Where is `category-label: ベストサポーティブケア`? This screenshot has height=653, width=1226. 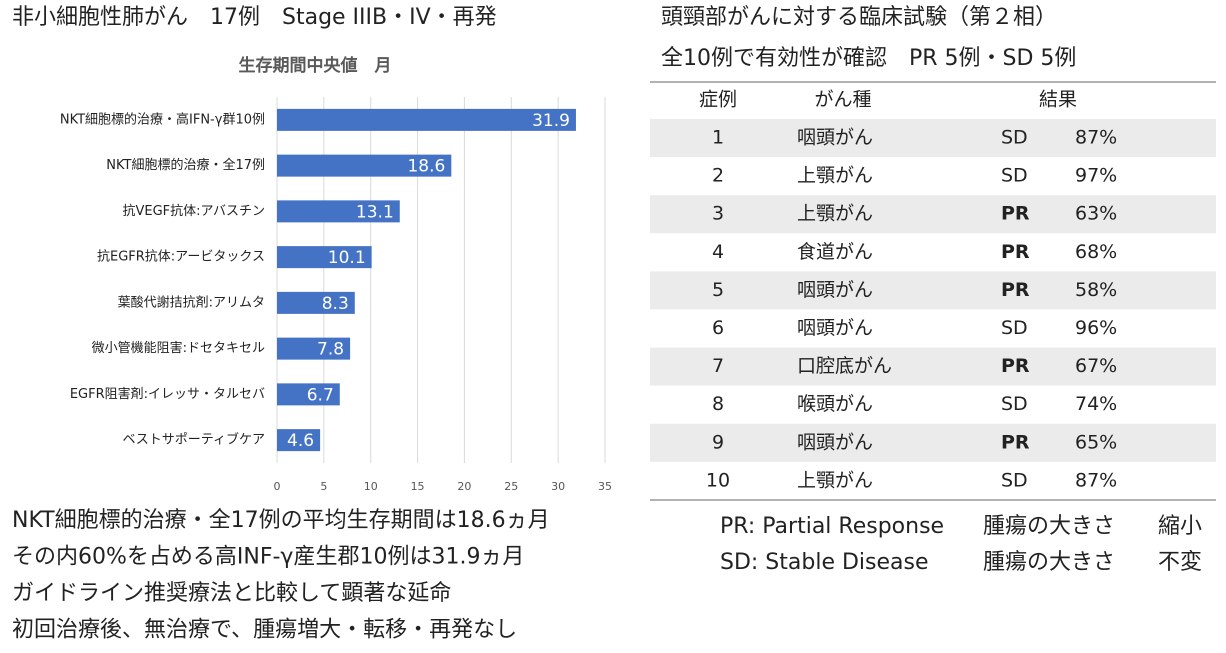
category-label: ベストサポーティブケア is located at coordinates (194, 440).